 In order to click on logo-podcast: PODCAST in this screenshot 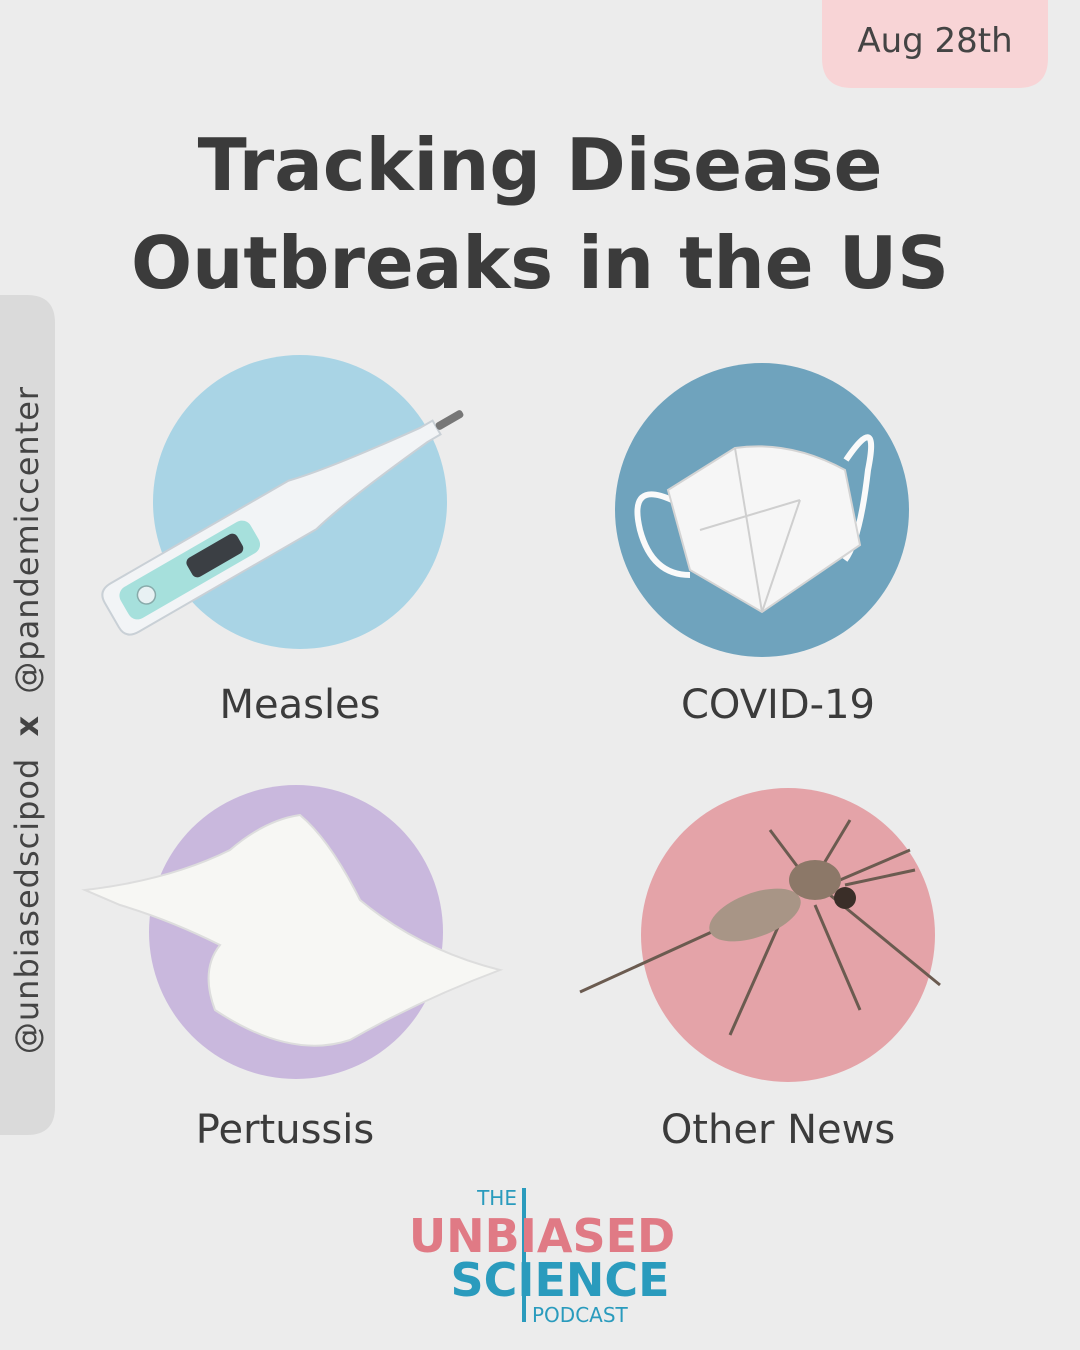, I will do `click(580, 1315)`.